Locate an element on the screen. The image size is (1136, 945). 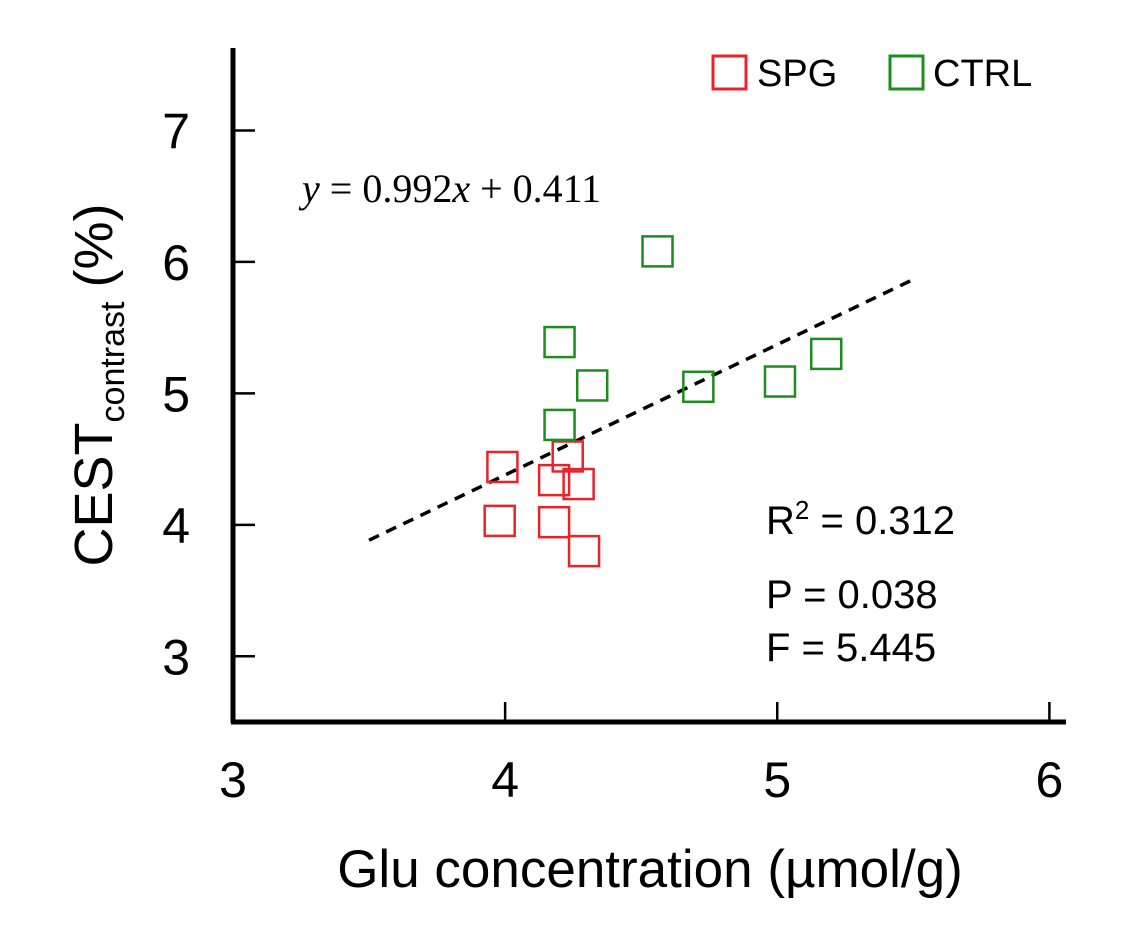
legend-spg-marker is located at coordinates (729, 72).